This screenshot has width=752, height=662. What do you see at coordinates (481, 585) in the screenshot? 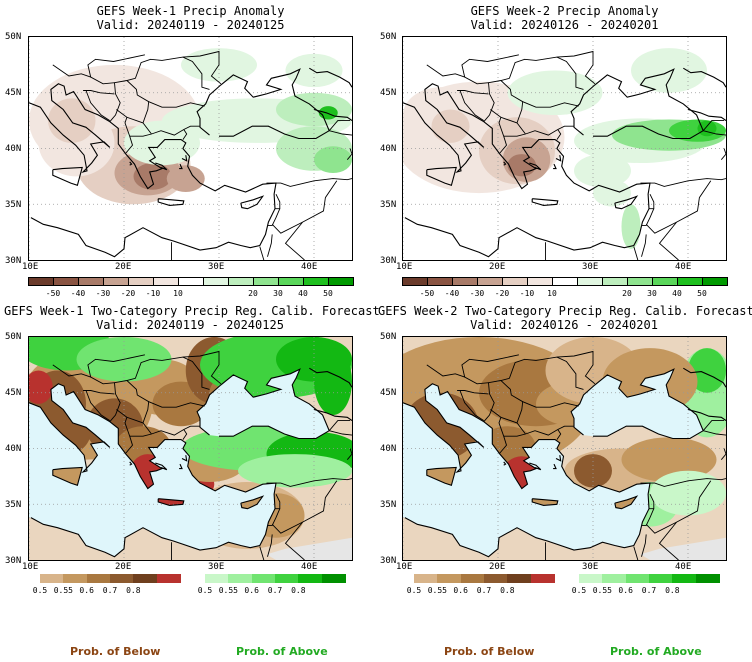
I see `below-colorbar-week2: 0.5 0.55 0.6 0.7 0.8` at bounding box center [481, 585].